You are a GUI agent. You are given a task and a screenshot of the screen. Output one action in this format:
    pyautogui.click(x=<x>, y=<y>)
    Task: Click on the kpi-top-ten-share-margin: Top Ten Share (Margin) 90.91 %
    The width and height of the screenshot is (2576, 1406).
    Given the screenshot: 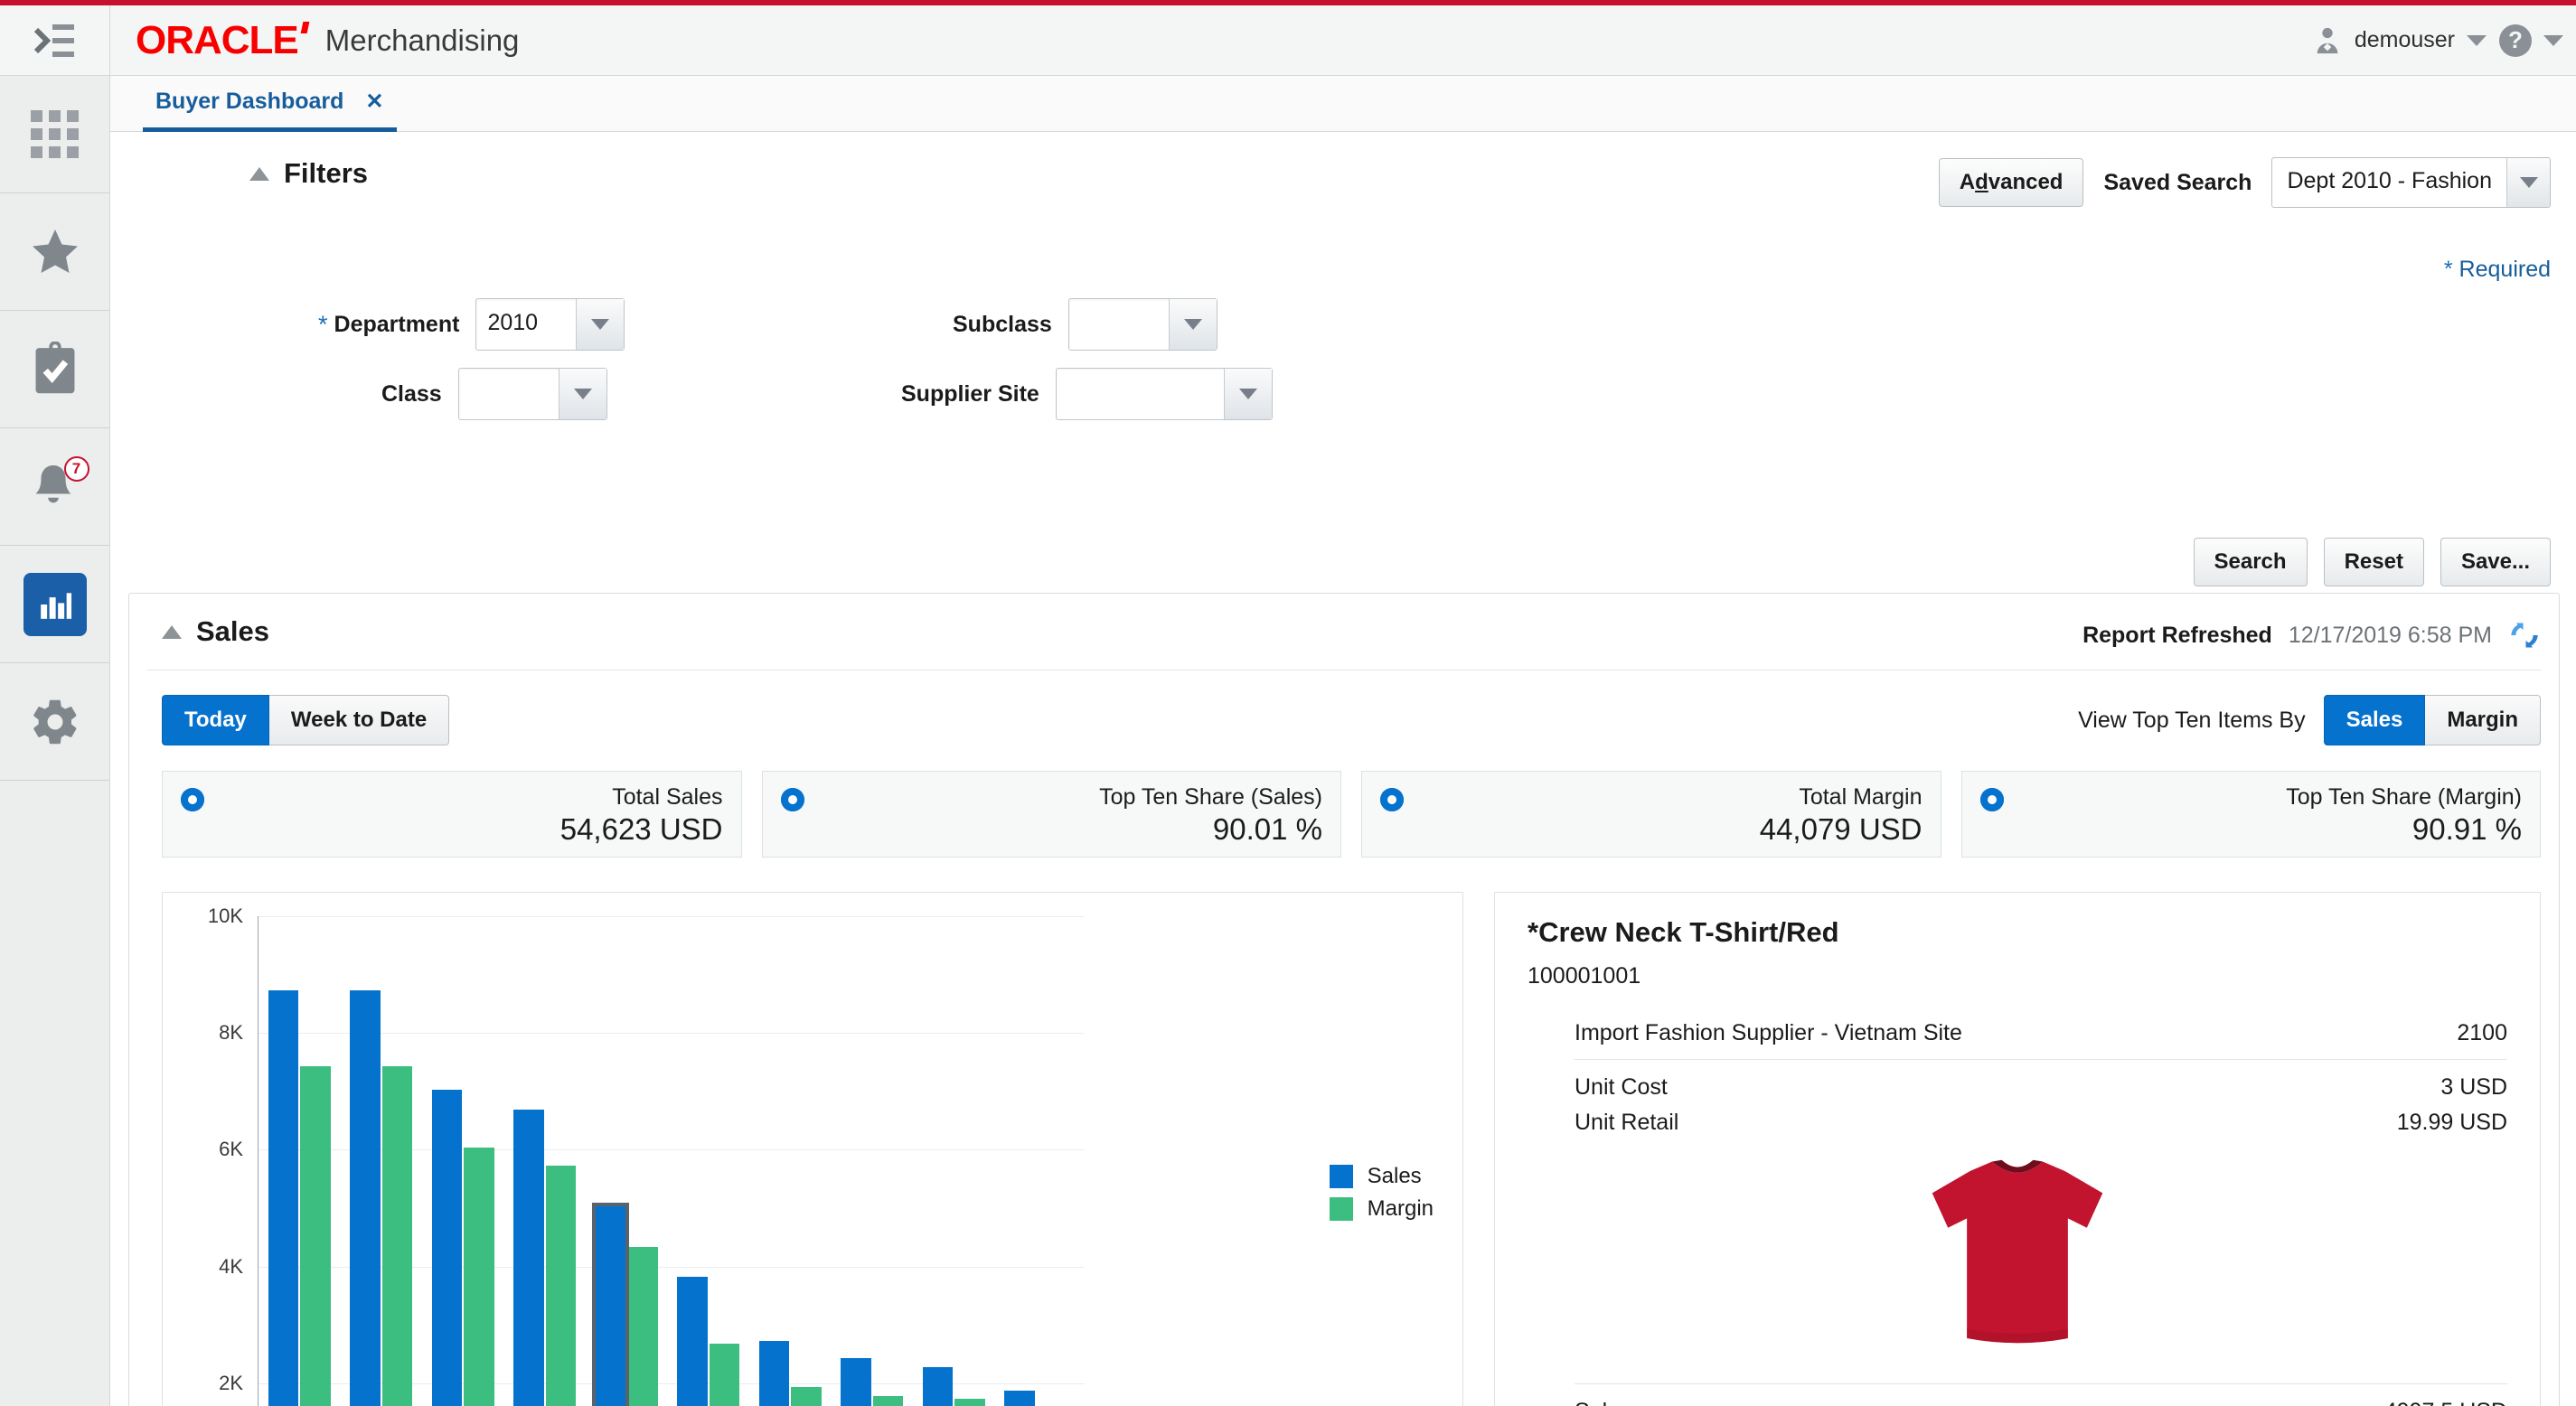 What is the action you would take?
    pyautogui.click(x=2250, y=814)
    